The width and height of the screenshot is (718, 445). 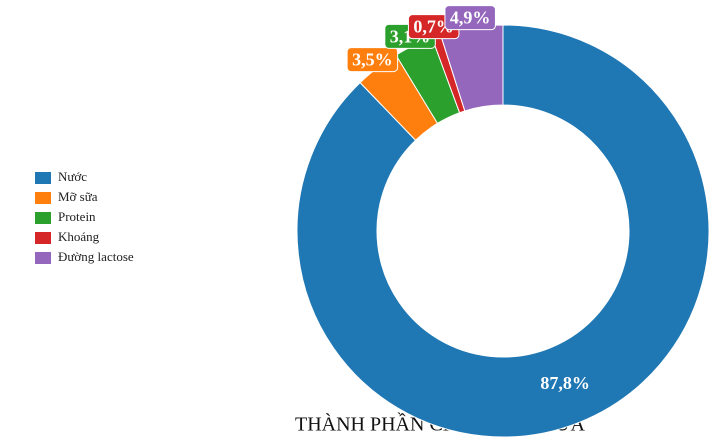 I want to click on legend-label: Nước, so click(x=72, y=176).